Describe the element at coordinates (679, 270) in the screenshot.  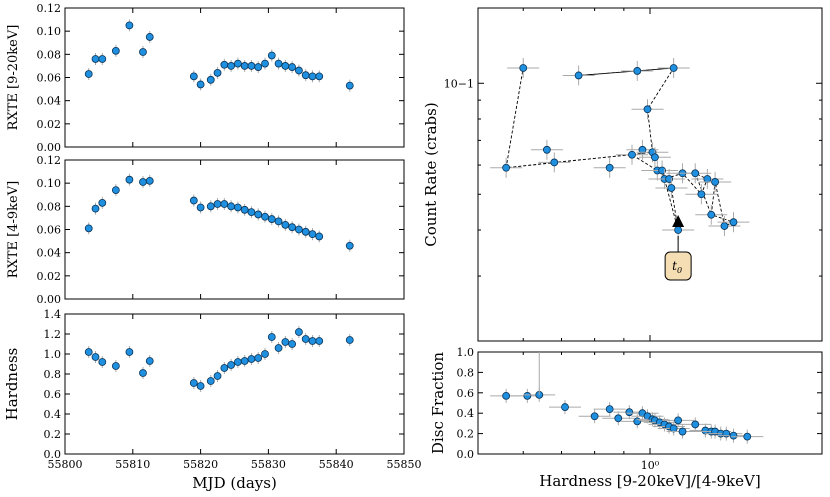
I see `t0-subscript: 0` at that location.